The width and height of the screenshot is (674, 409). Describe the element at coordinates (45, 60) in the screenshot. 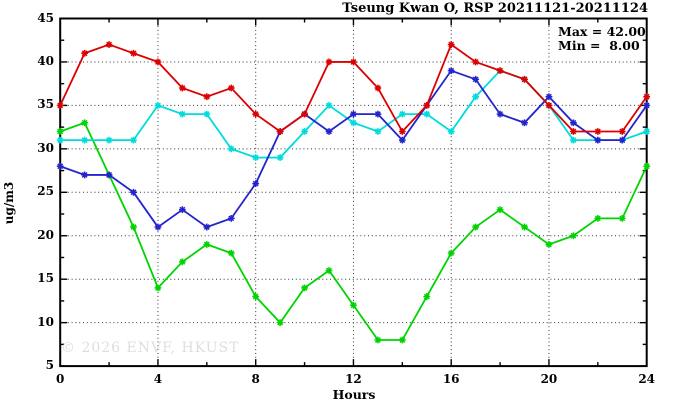

I see `y-tick-label: 40` at that location.